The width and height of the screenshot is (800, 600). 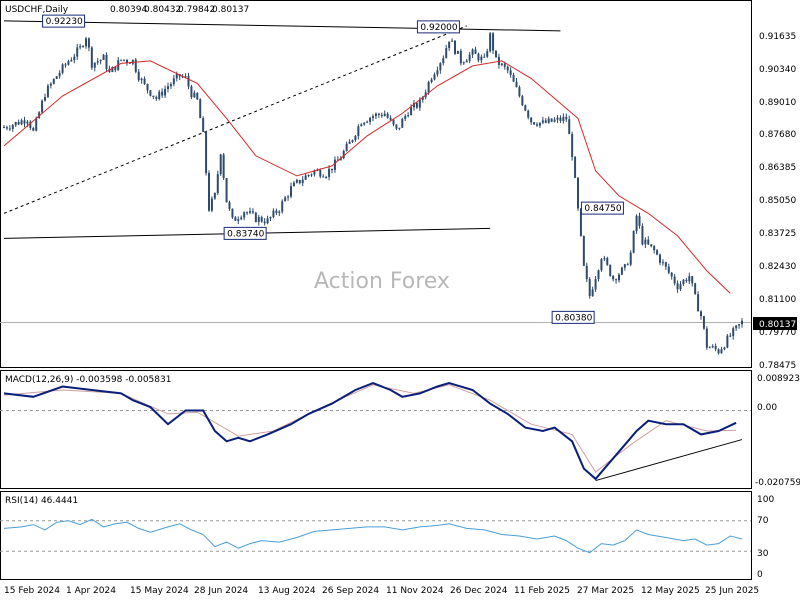 What do you see at coordinates (760, 575) in the screenshot?
I see `rsi-label-0: 0` at bounding box center [760, 575].